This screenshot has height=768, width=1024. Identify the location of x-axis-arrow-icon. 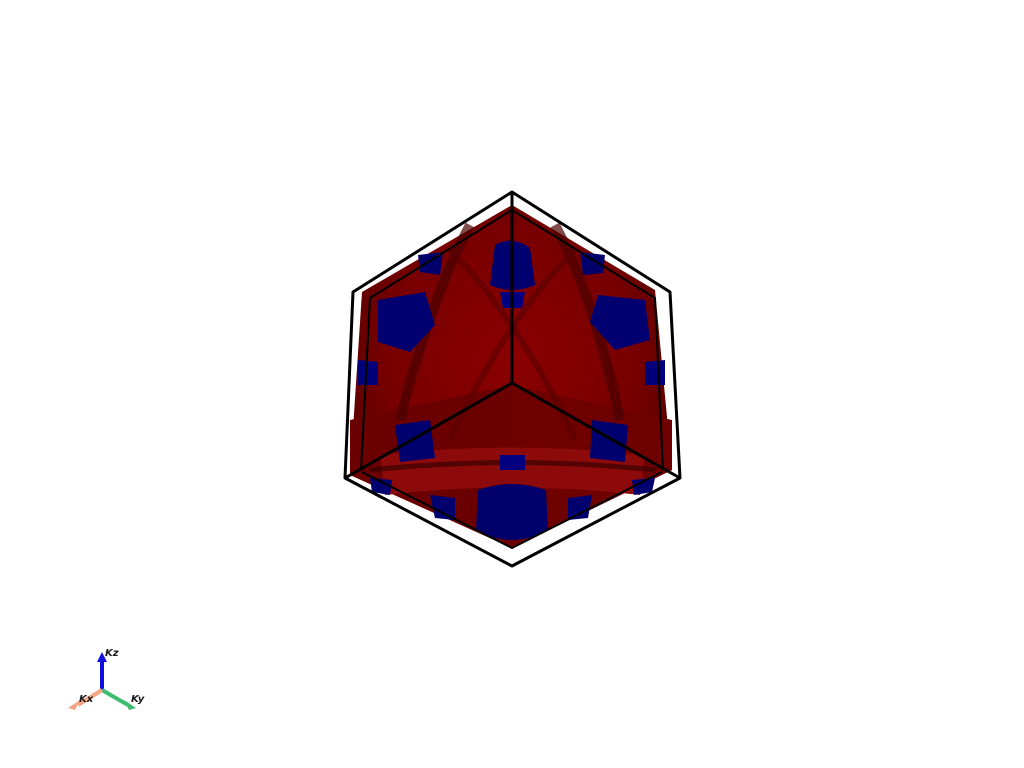
(74, 705).